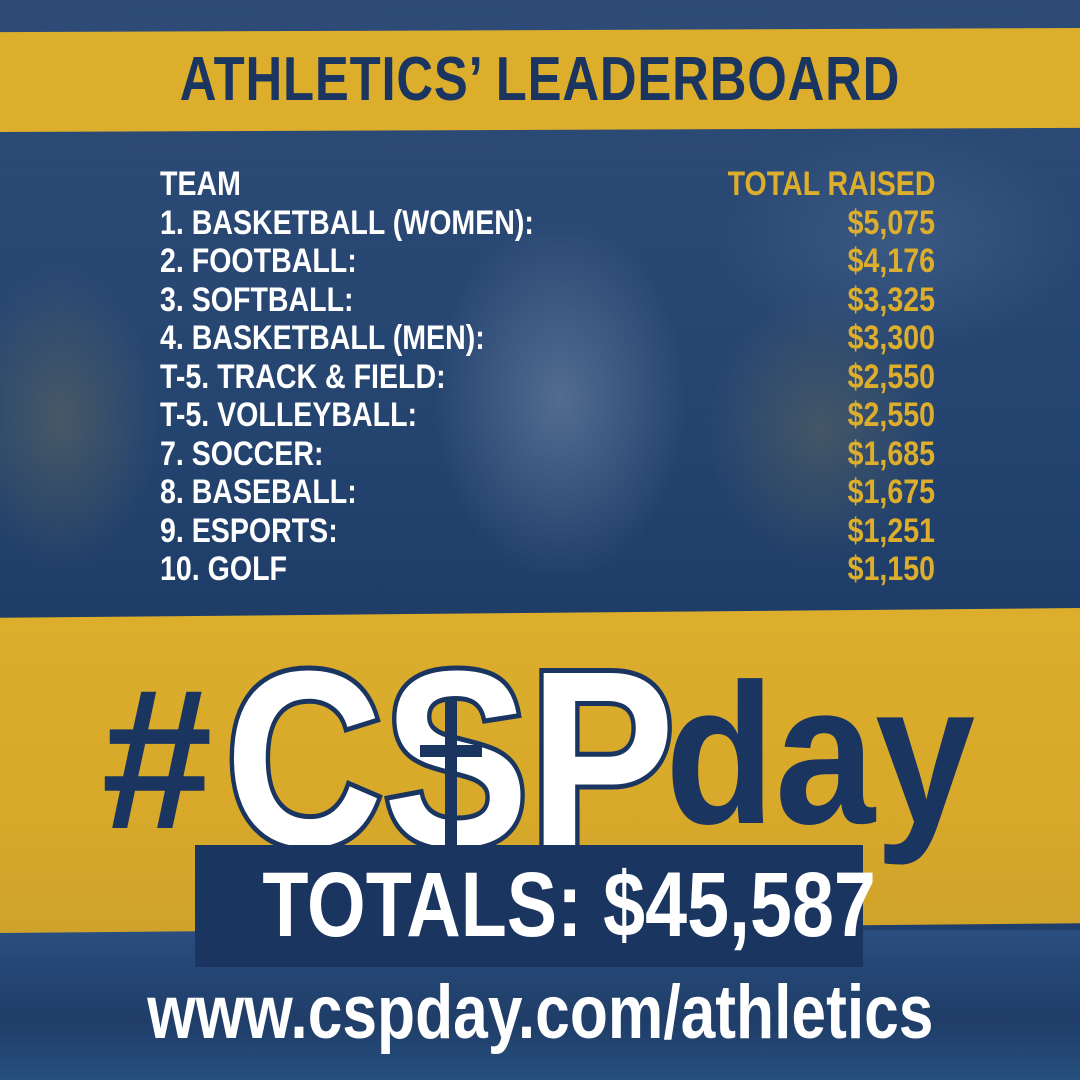 The image size is (1080, 1080). I want to click on header-team: TEAM, so click(200, 184).